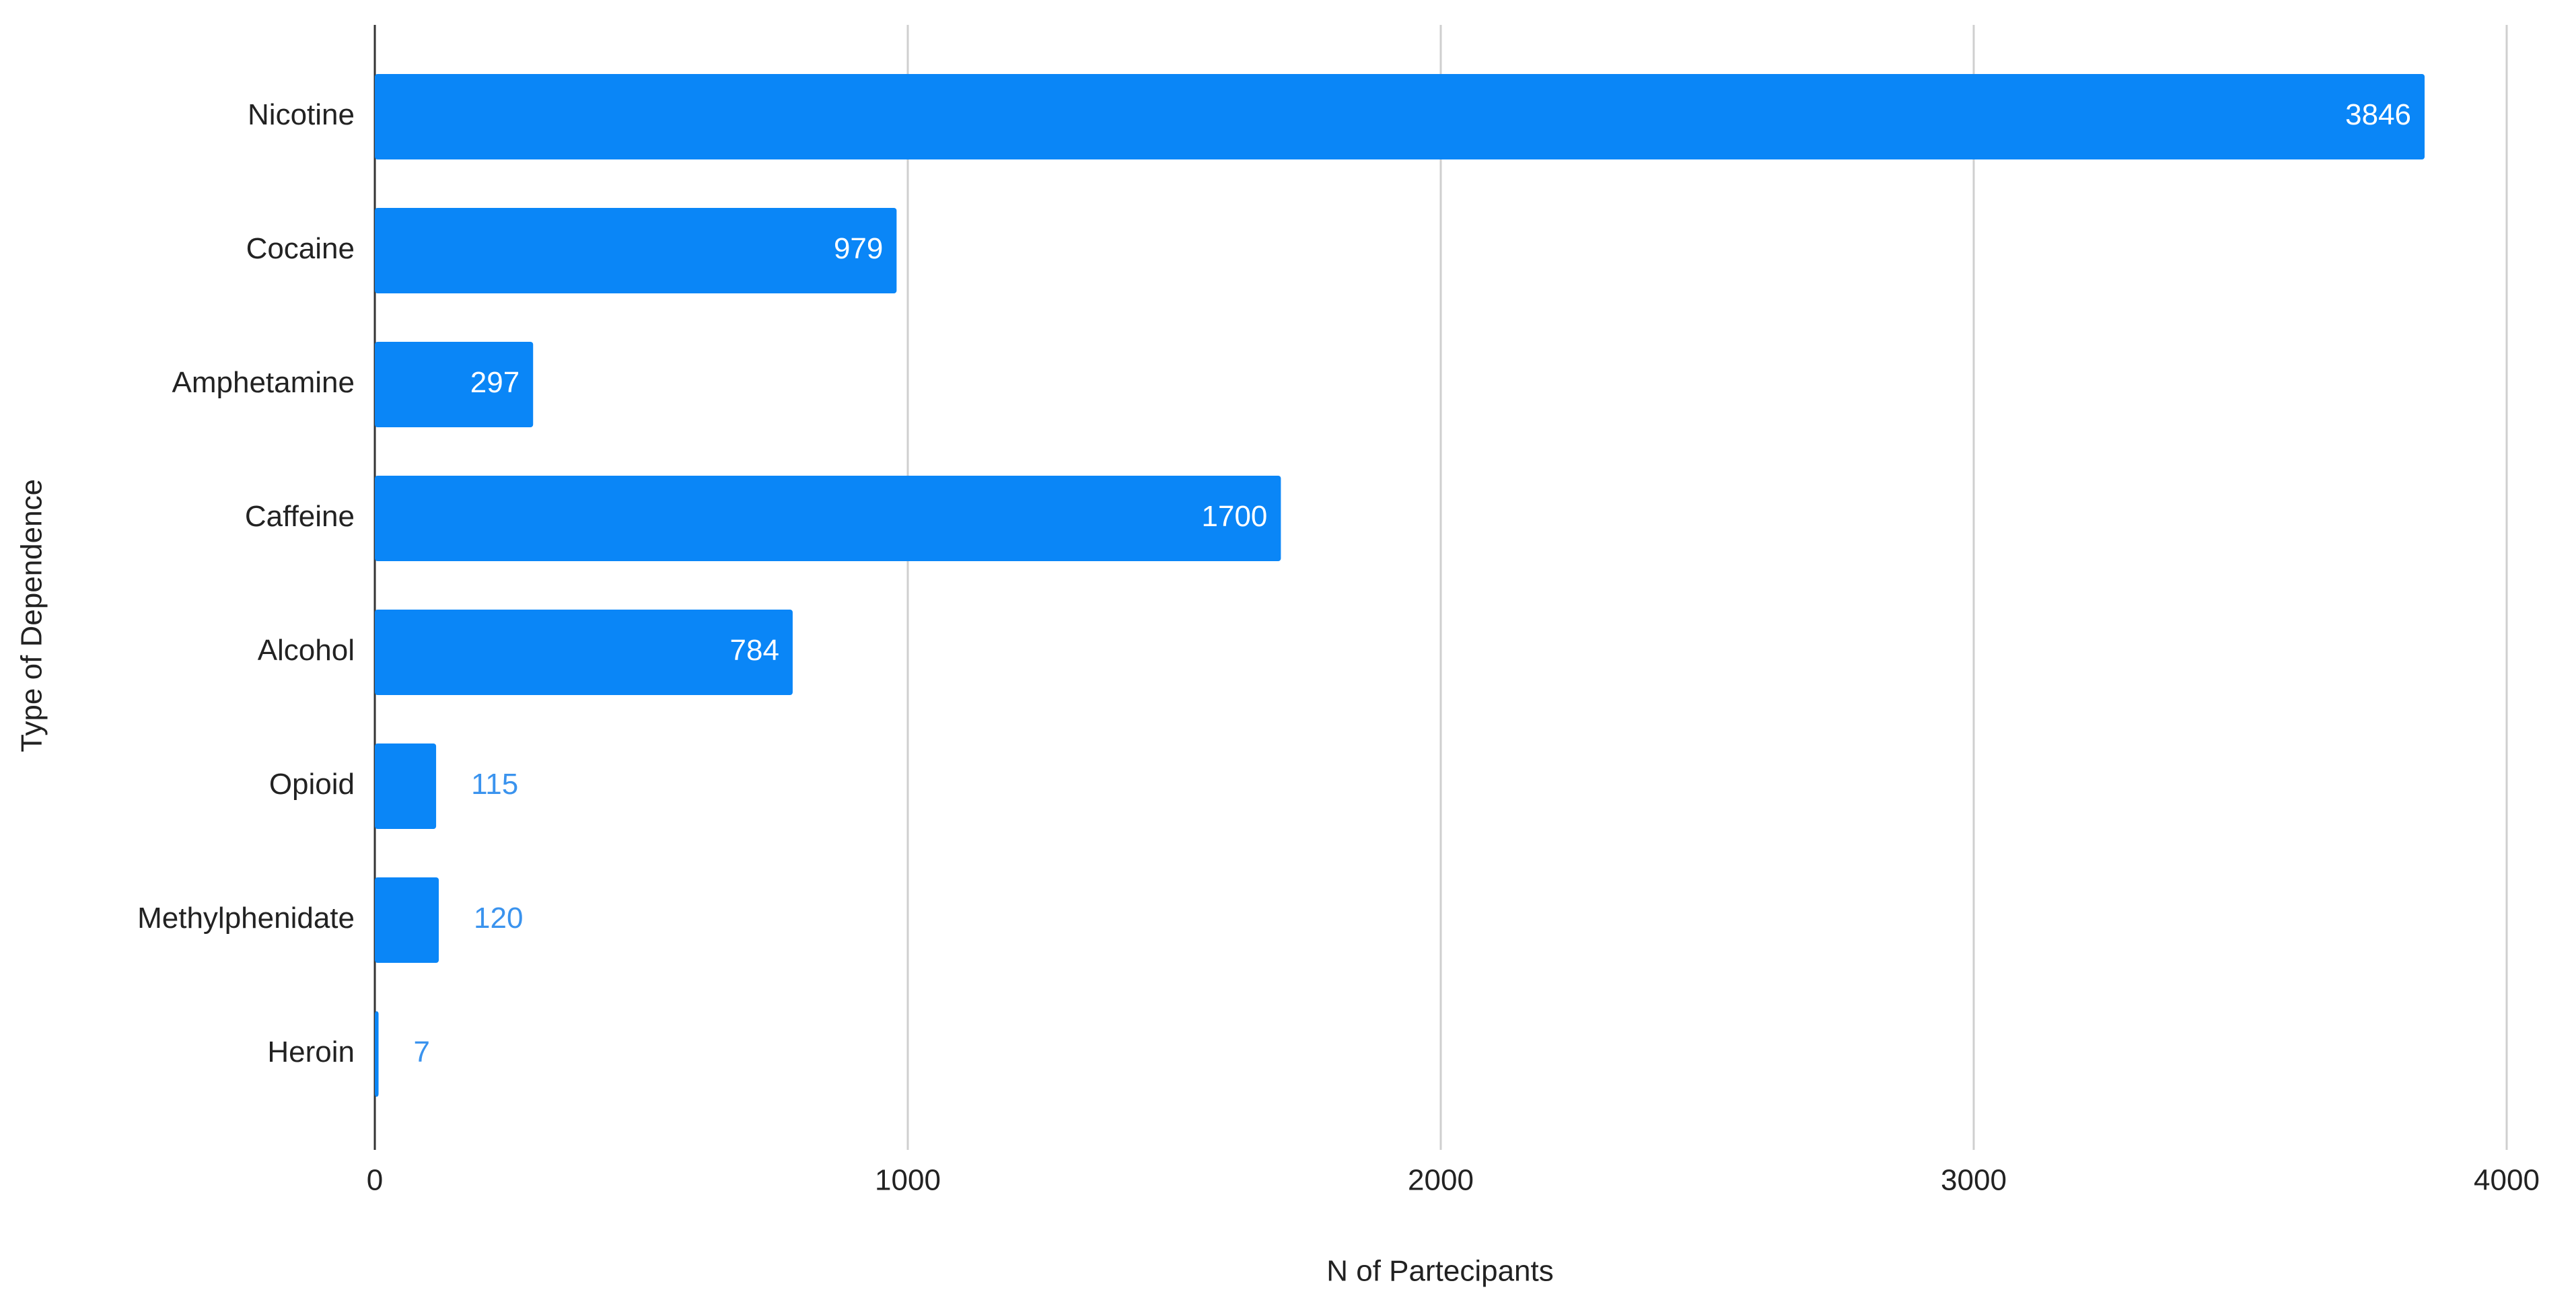 The image size is (2576, 1306). I want to click on y-tick-label: Nicotine, so click(301, 115).